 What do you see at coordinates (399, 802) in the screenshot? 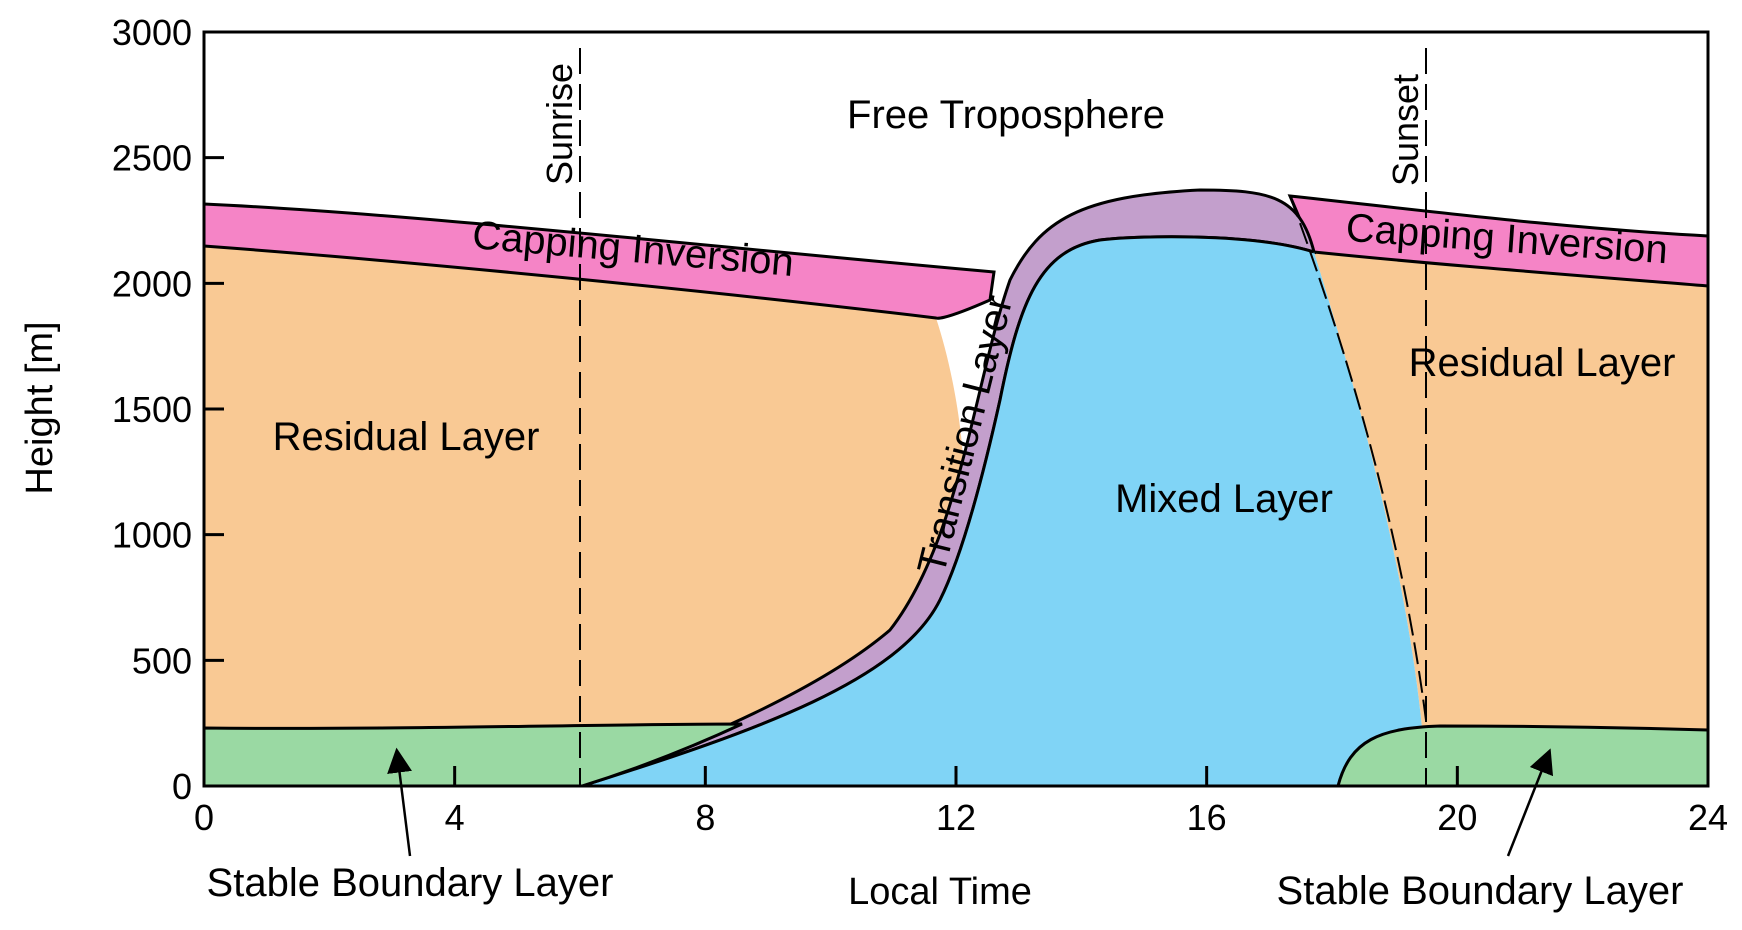
I see `stable-left-arrow` at bounding box center [399, 802].